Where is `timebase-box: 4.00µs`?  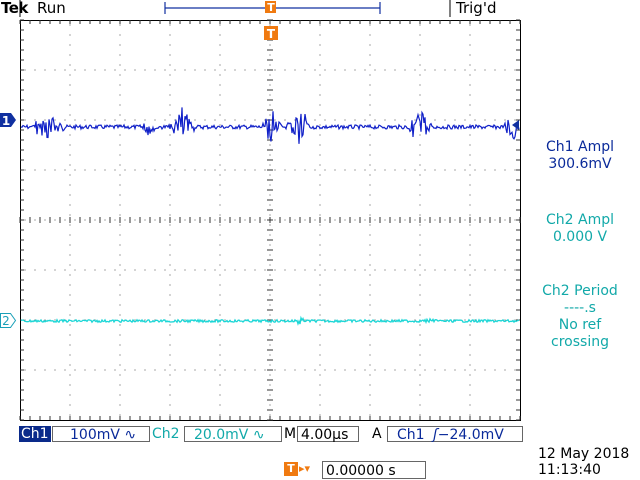 timebase-box: 4.00µs is located at coordinates (328, 434).